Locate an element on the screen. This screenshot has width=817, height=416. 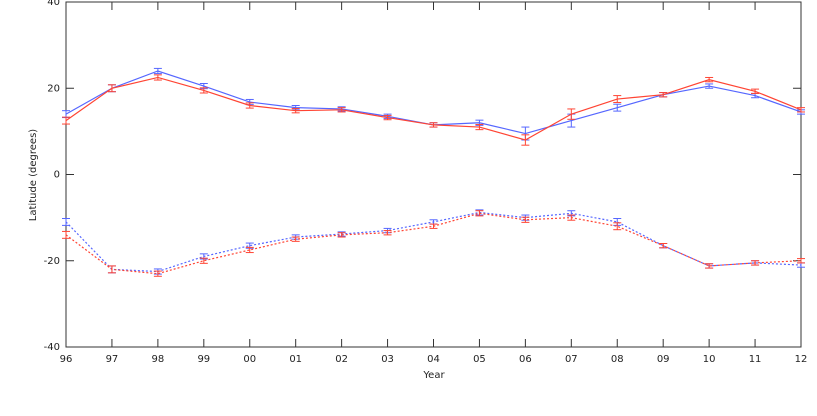
x-tick-label: 01 is located at coordinates (295, 359).